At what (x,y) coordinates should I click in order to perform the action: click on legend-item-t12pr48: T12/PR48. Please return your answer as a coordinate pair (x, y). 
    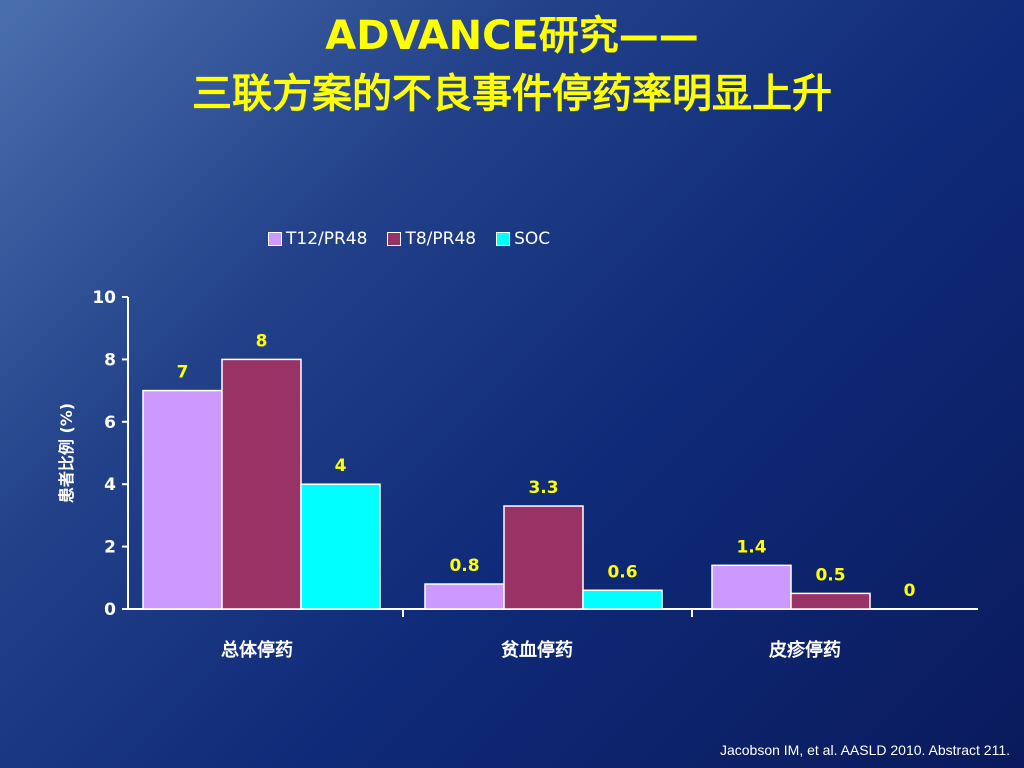
    Looking at the image, I should click on (317, 239).